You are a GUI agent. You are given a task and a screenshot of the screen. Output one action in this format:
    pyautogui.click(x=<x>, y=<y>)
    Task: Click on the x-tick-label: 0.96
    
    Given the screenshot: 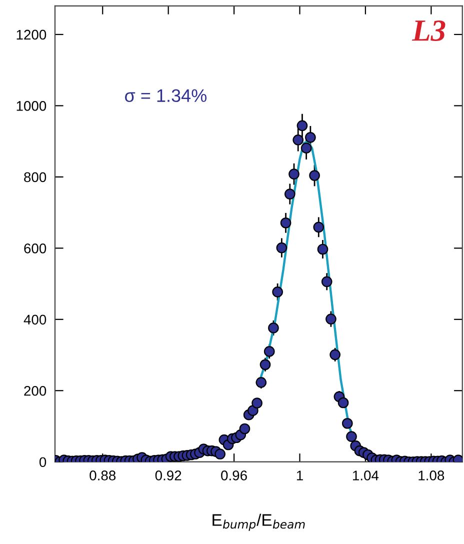 What is the action you would take?
    pyautogui.click(x=234, y=475)
    